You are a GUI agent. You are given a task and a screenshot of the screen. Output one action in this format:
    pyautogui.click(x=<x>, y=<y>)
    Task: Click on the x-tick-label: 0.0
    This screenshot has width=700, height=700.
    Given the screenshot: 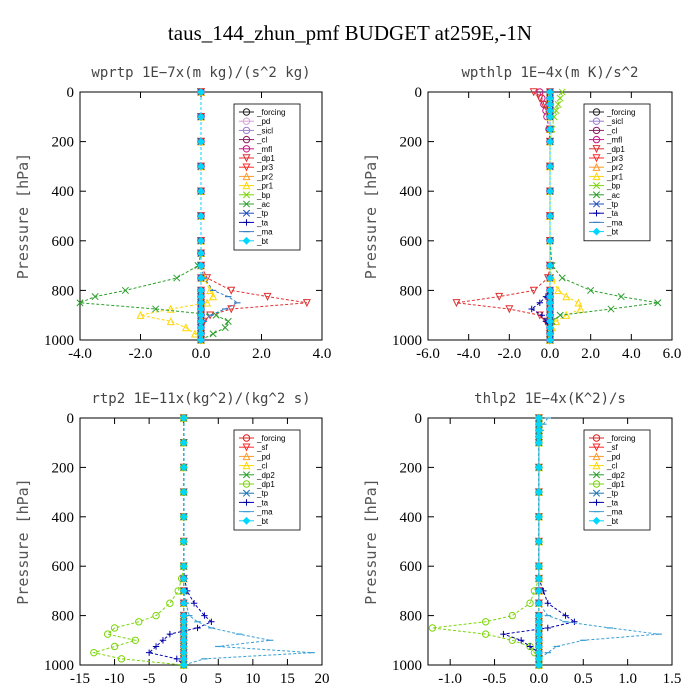 What is the action you would take?
    pyautogui.click(x=201, y=354)
    